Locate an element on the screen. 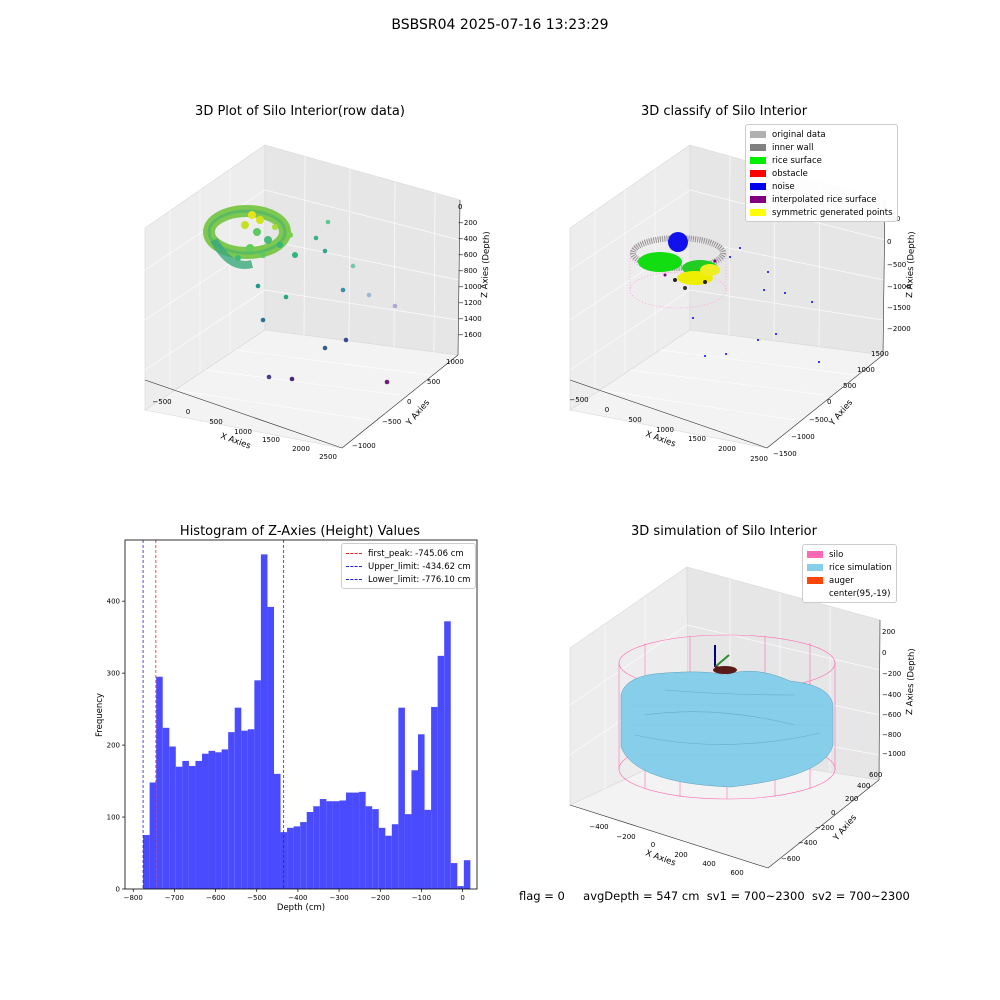 This screenshot has height=1000, width=1000. panel1-y-ticks: −1000 −500 0 500 1000 is located at coordinates (408, 404).